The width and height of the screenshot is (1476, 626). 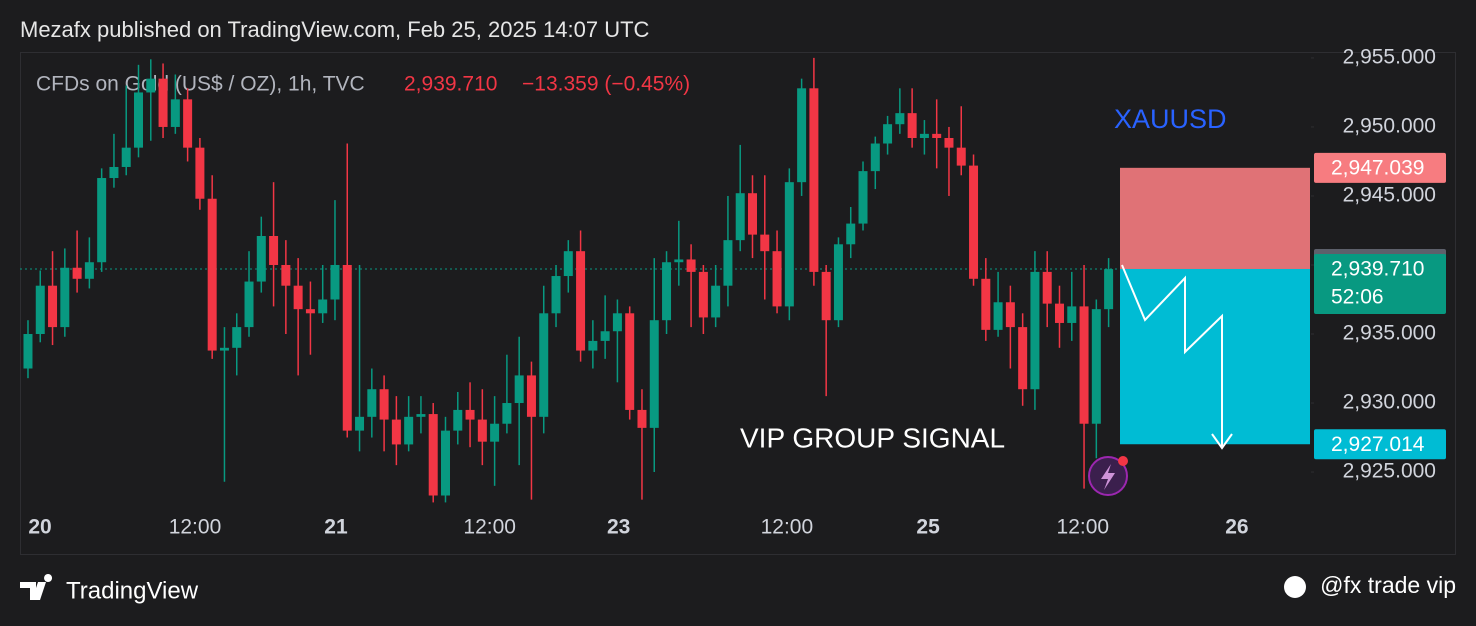 What do you see at coordinates (39, 527) in the screenshot?
I see `x-tick-label: 20` at bounding box center [39, 527].